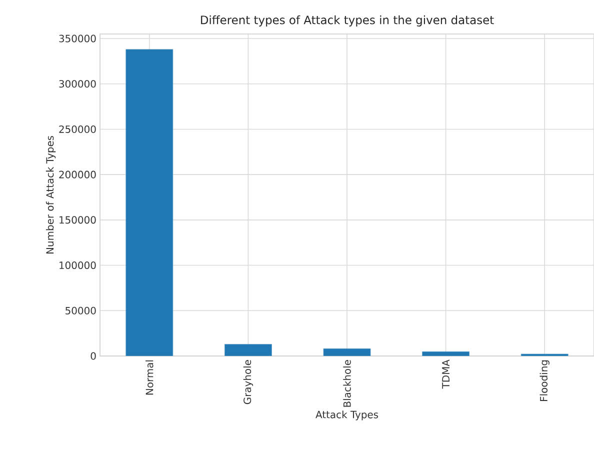 Image resolution: width=594 pixels, height=462 pixels. I want to click on x-tick-label: Grayhole, so click(248, 382).